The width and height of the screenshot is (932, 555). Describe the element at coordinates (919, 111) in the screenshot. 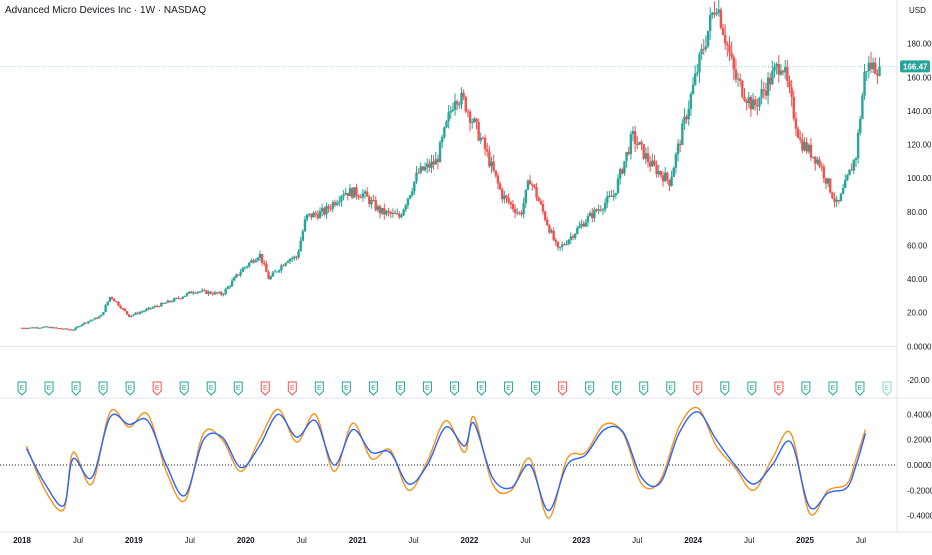

I see `price-tick-label: 140.00` at that location.